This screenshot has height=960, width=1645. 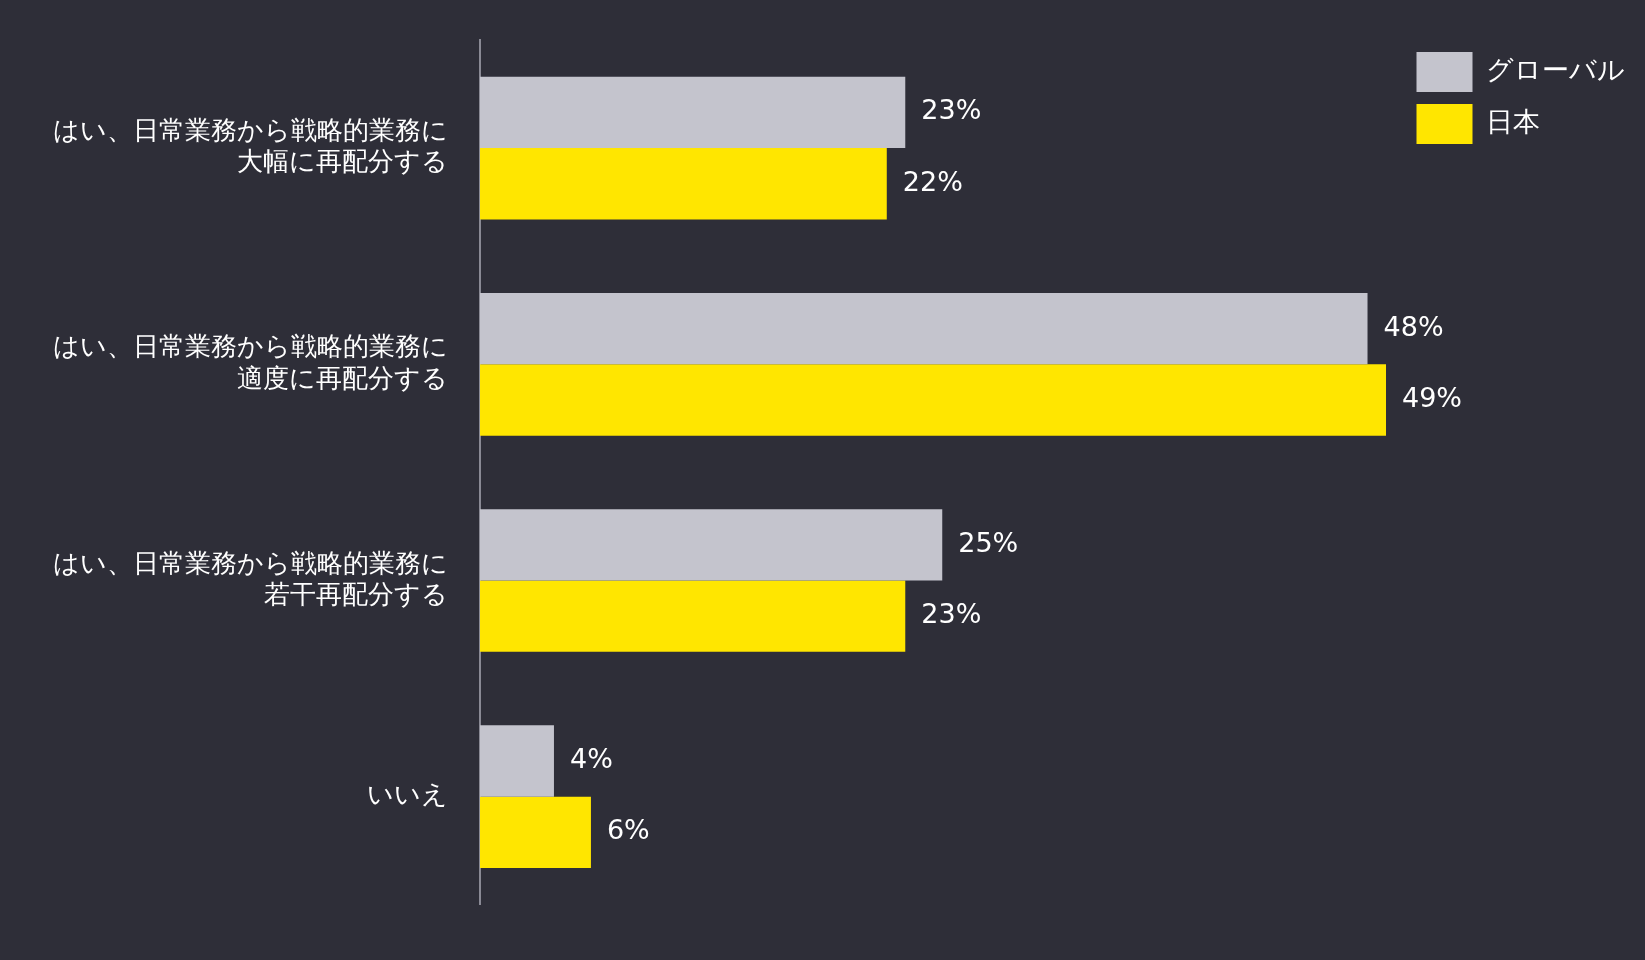 What do you see at coordinates (1555, 70) in the screenshot?
I see `legend-label: グローバル` at bounding box center [1555, 70].